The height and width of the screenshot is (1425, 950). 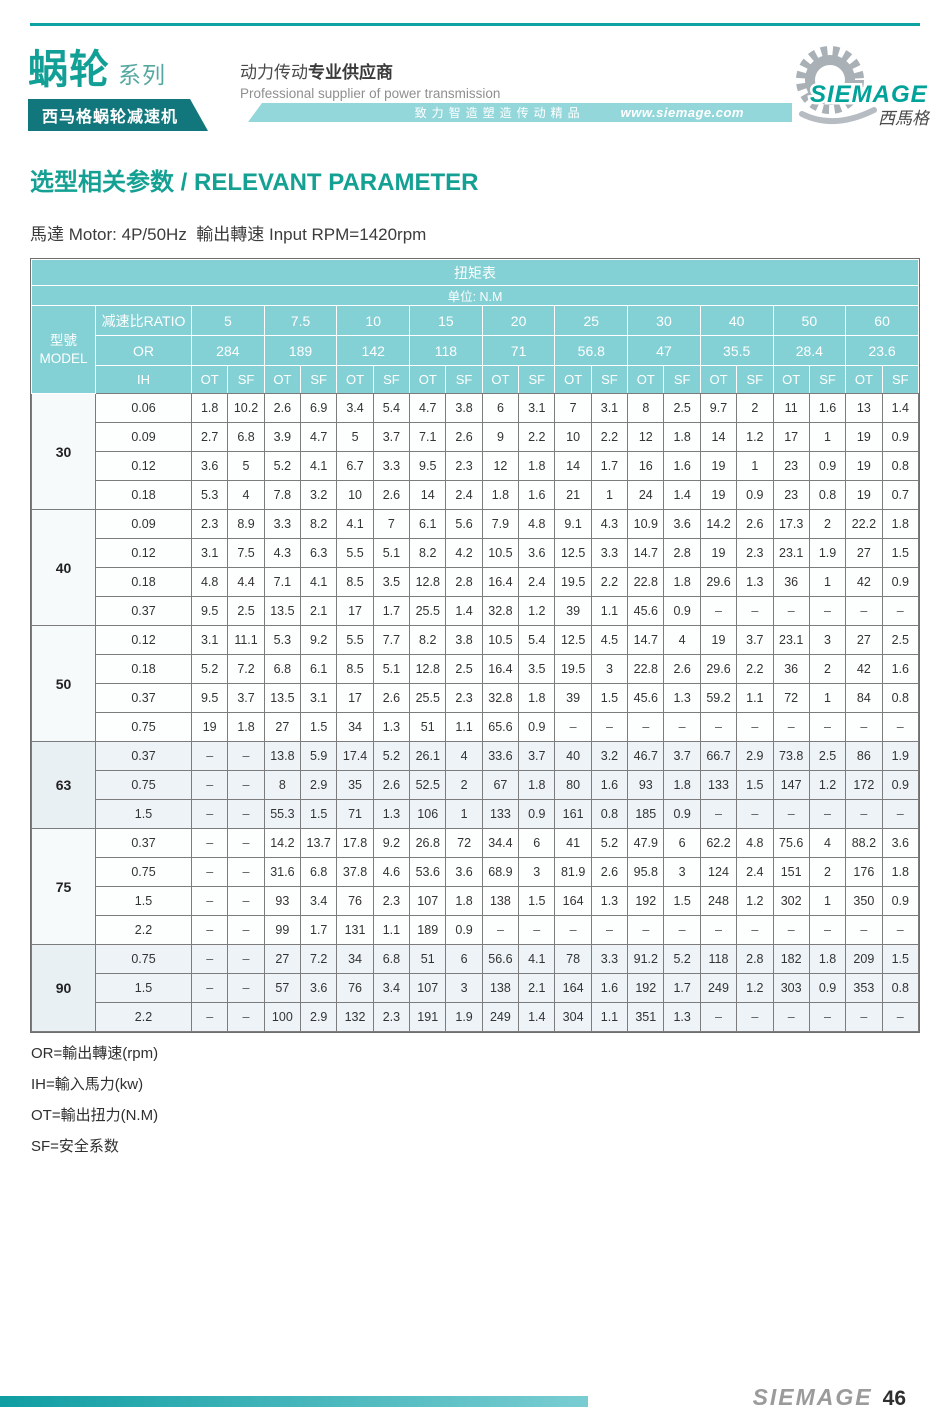 I want to click on ratio-value: 25, so click(x=591, y=320).